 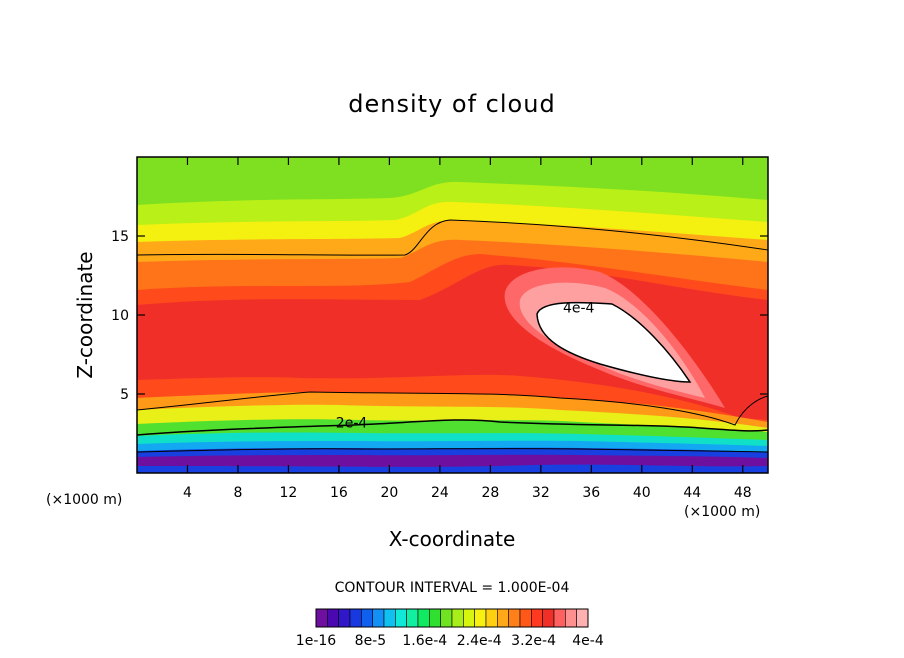 I want to click on x-tick-label: 32, so click(x=541, y=493).